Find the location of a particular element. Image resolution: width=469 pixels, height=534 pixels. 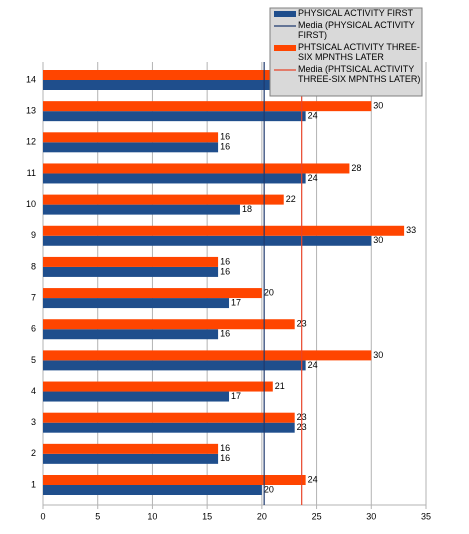

x-tick-label: 20 is located at coordinates (262, 516).